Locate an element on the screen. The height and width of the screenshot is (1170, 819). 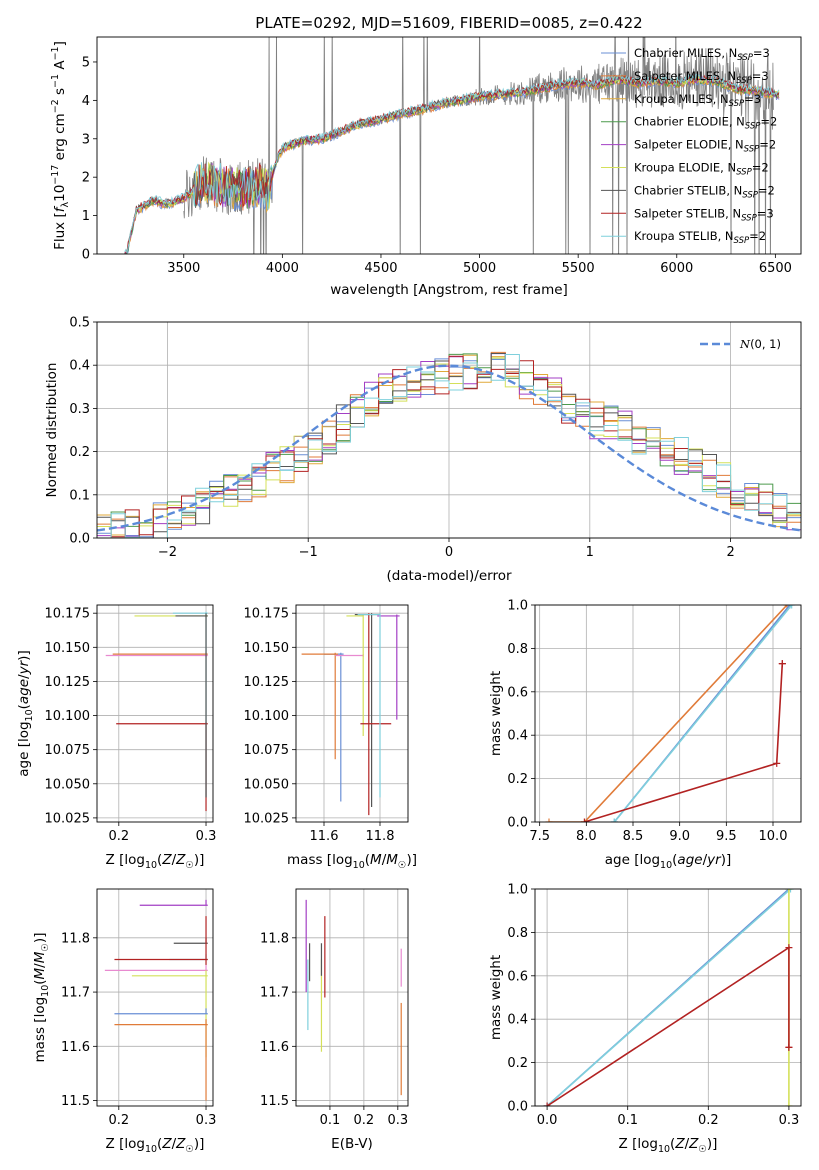
x-tick-label: 8.0 is located at coordinates (586, 836).